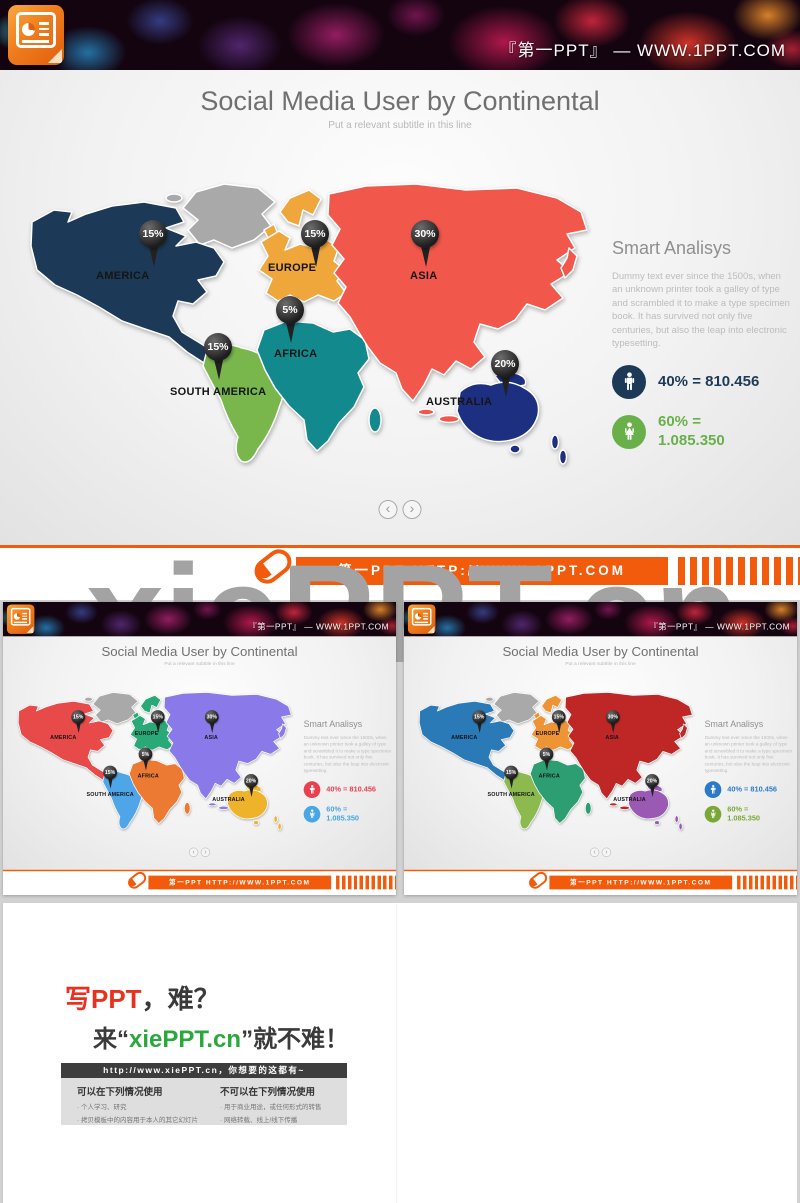 Image resolution: width=800 pixels, height=1203 pixels. I want to click on map-asia, so click(628, 752).